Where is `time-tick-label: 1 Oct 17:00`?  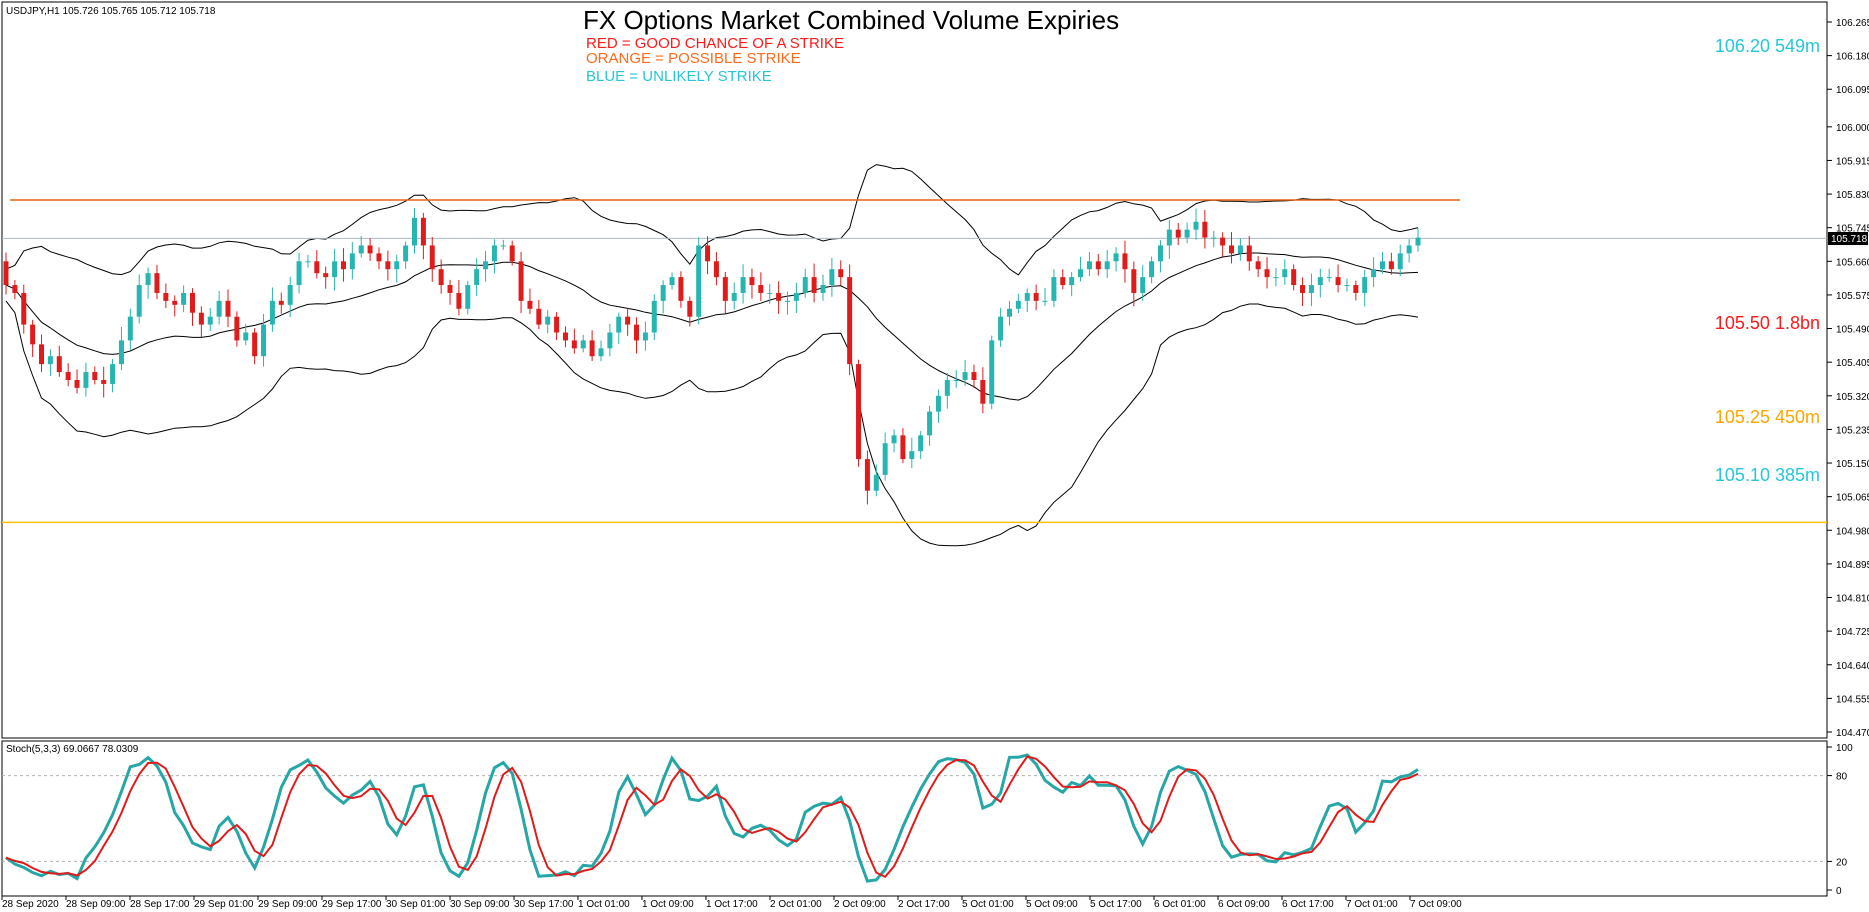
time-tick-label: 1 Oct 17:00 is located at coordinates (732, 904).